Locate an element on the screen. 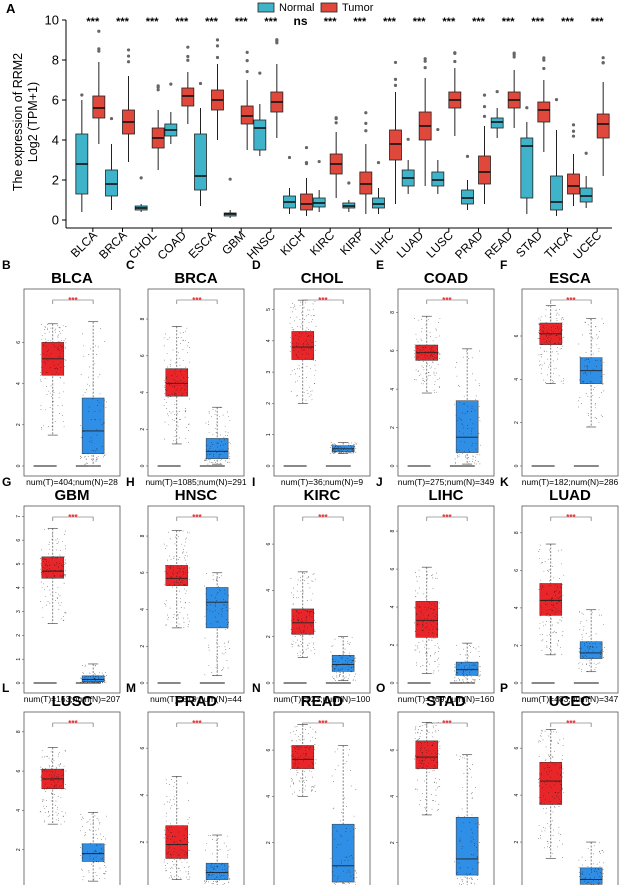 The height and width of the screenshot is (885, 622). x-tick-label: READ is located at coordinates (499, 245).